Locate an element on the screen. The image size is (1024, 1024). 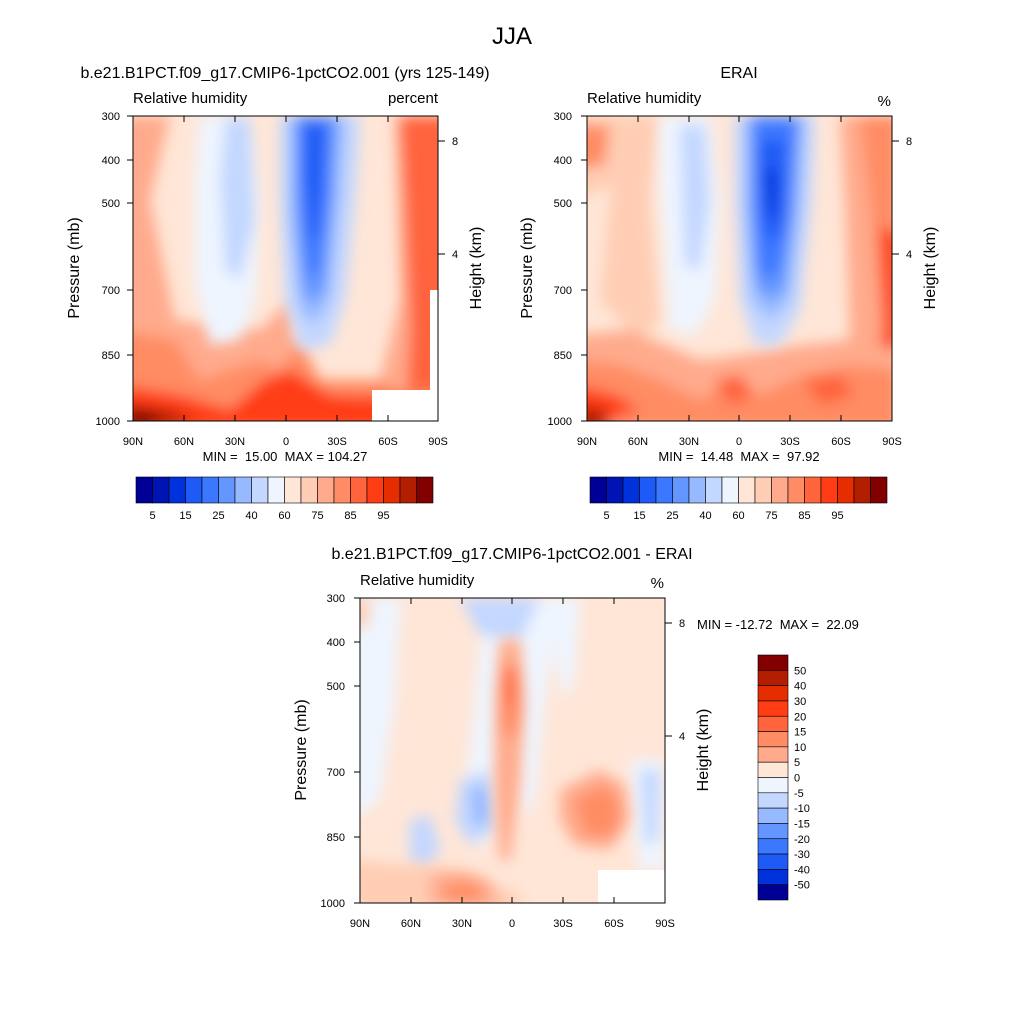
colorbar-diff-label: 40 is located at coordinates (800, 687).